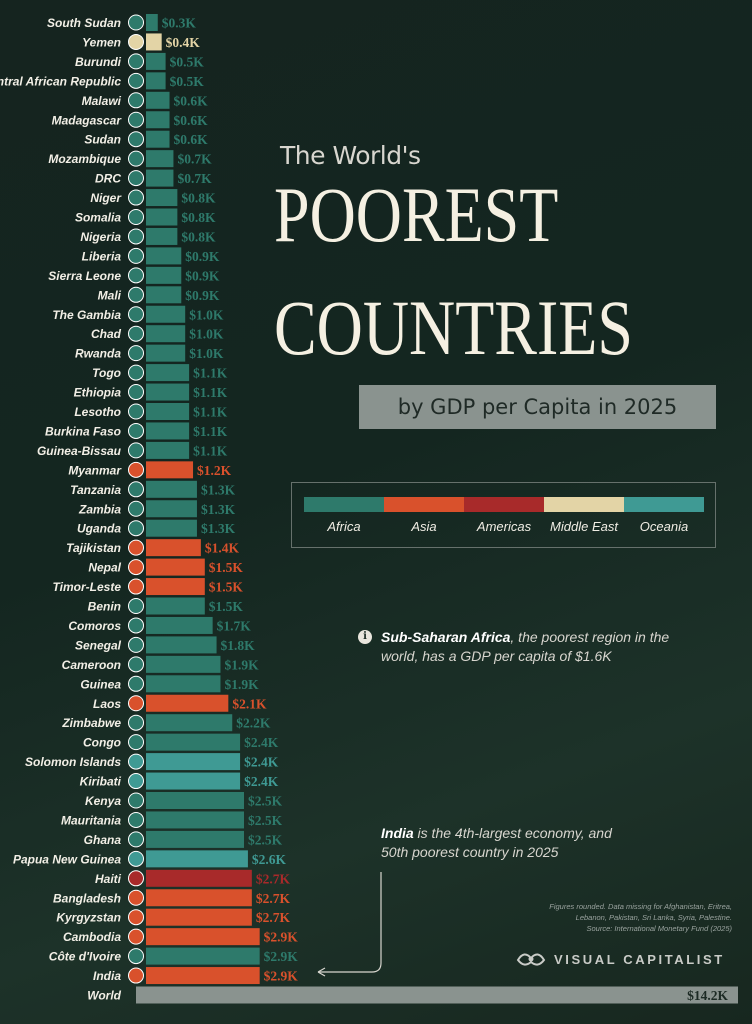 The height and width of the screenshot is (1024, 752). What do you see at coordinates (136, 80) in the screenshot?
I see `flag-icon-central-african-republic` at bounding box center [136, 80].